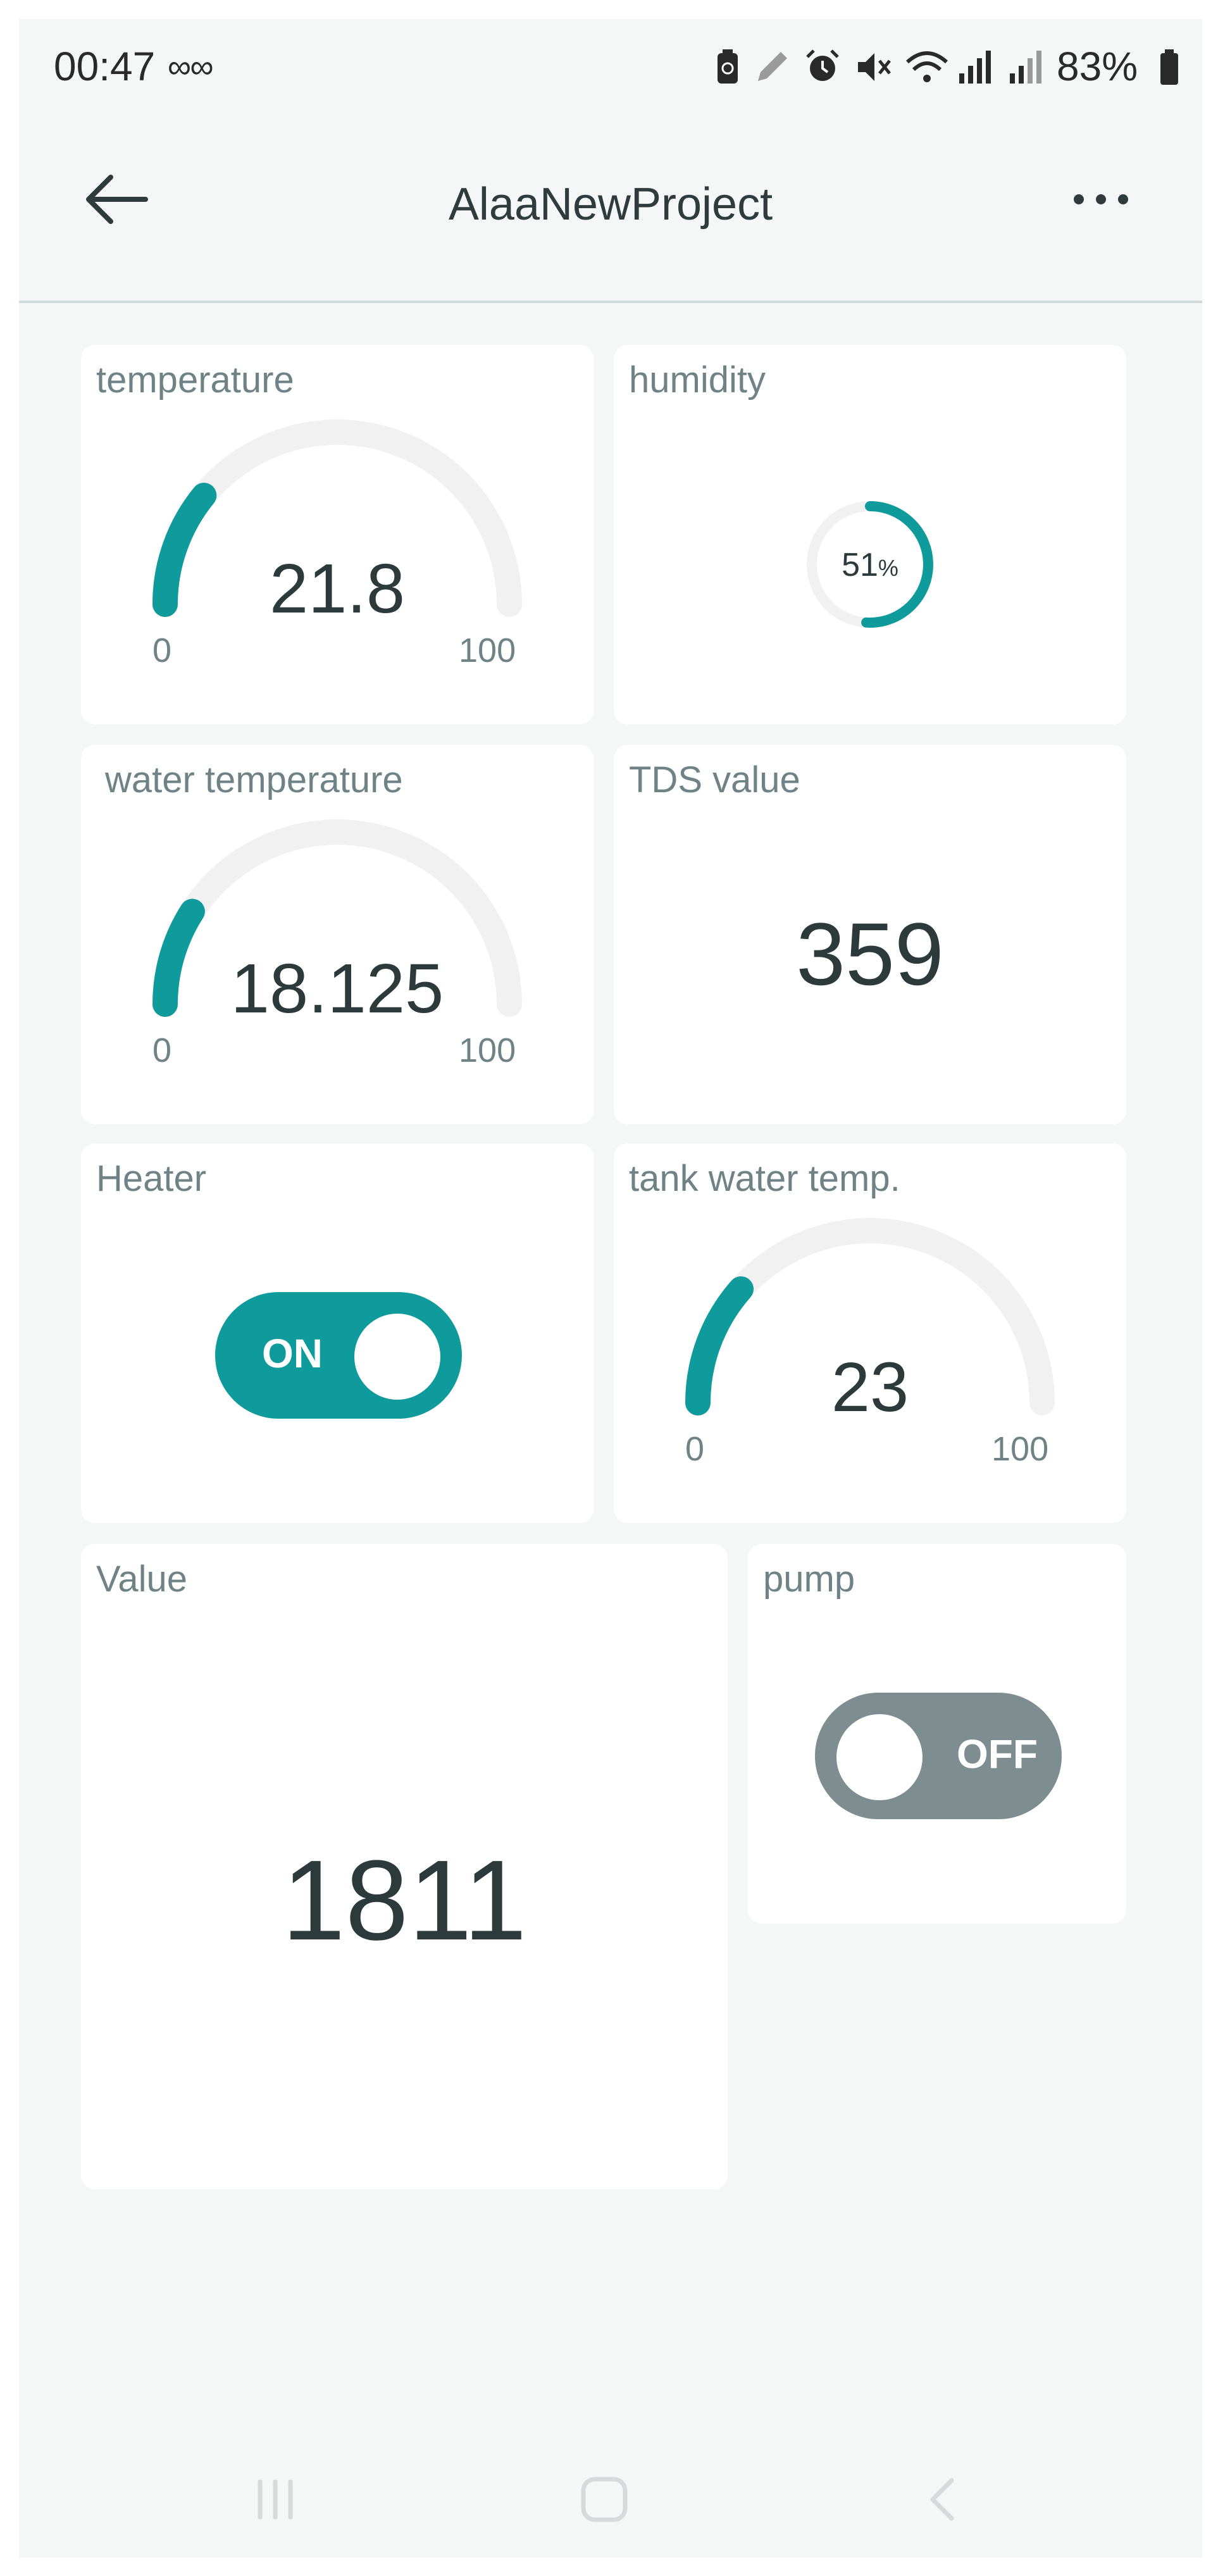  I want to click on pump-widget: pump OFF, so click(937, 1734).